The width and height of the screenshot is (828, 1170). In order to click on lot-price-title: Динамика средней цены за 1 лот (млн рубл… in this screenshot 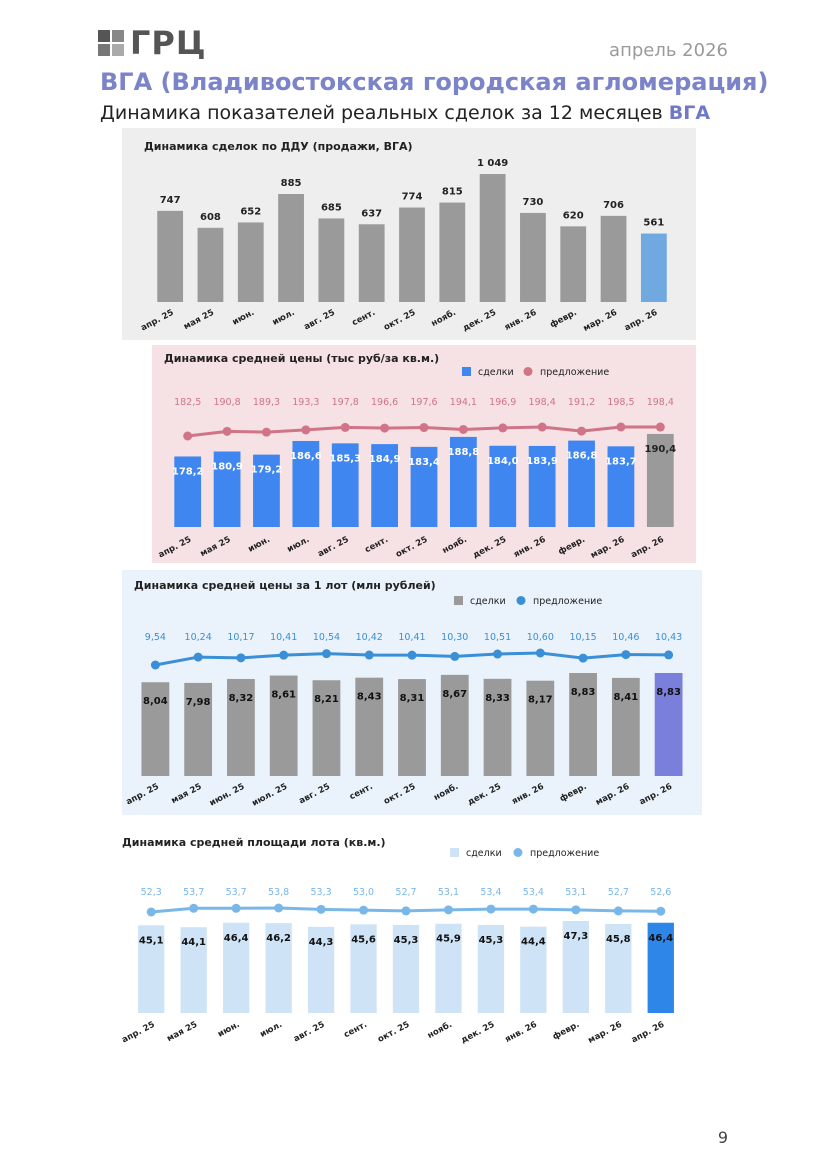, I will do `click(285, 585)`.